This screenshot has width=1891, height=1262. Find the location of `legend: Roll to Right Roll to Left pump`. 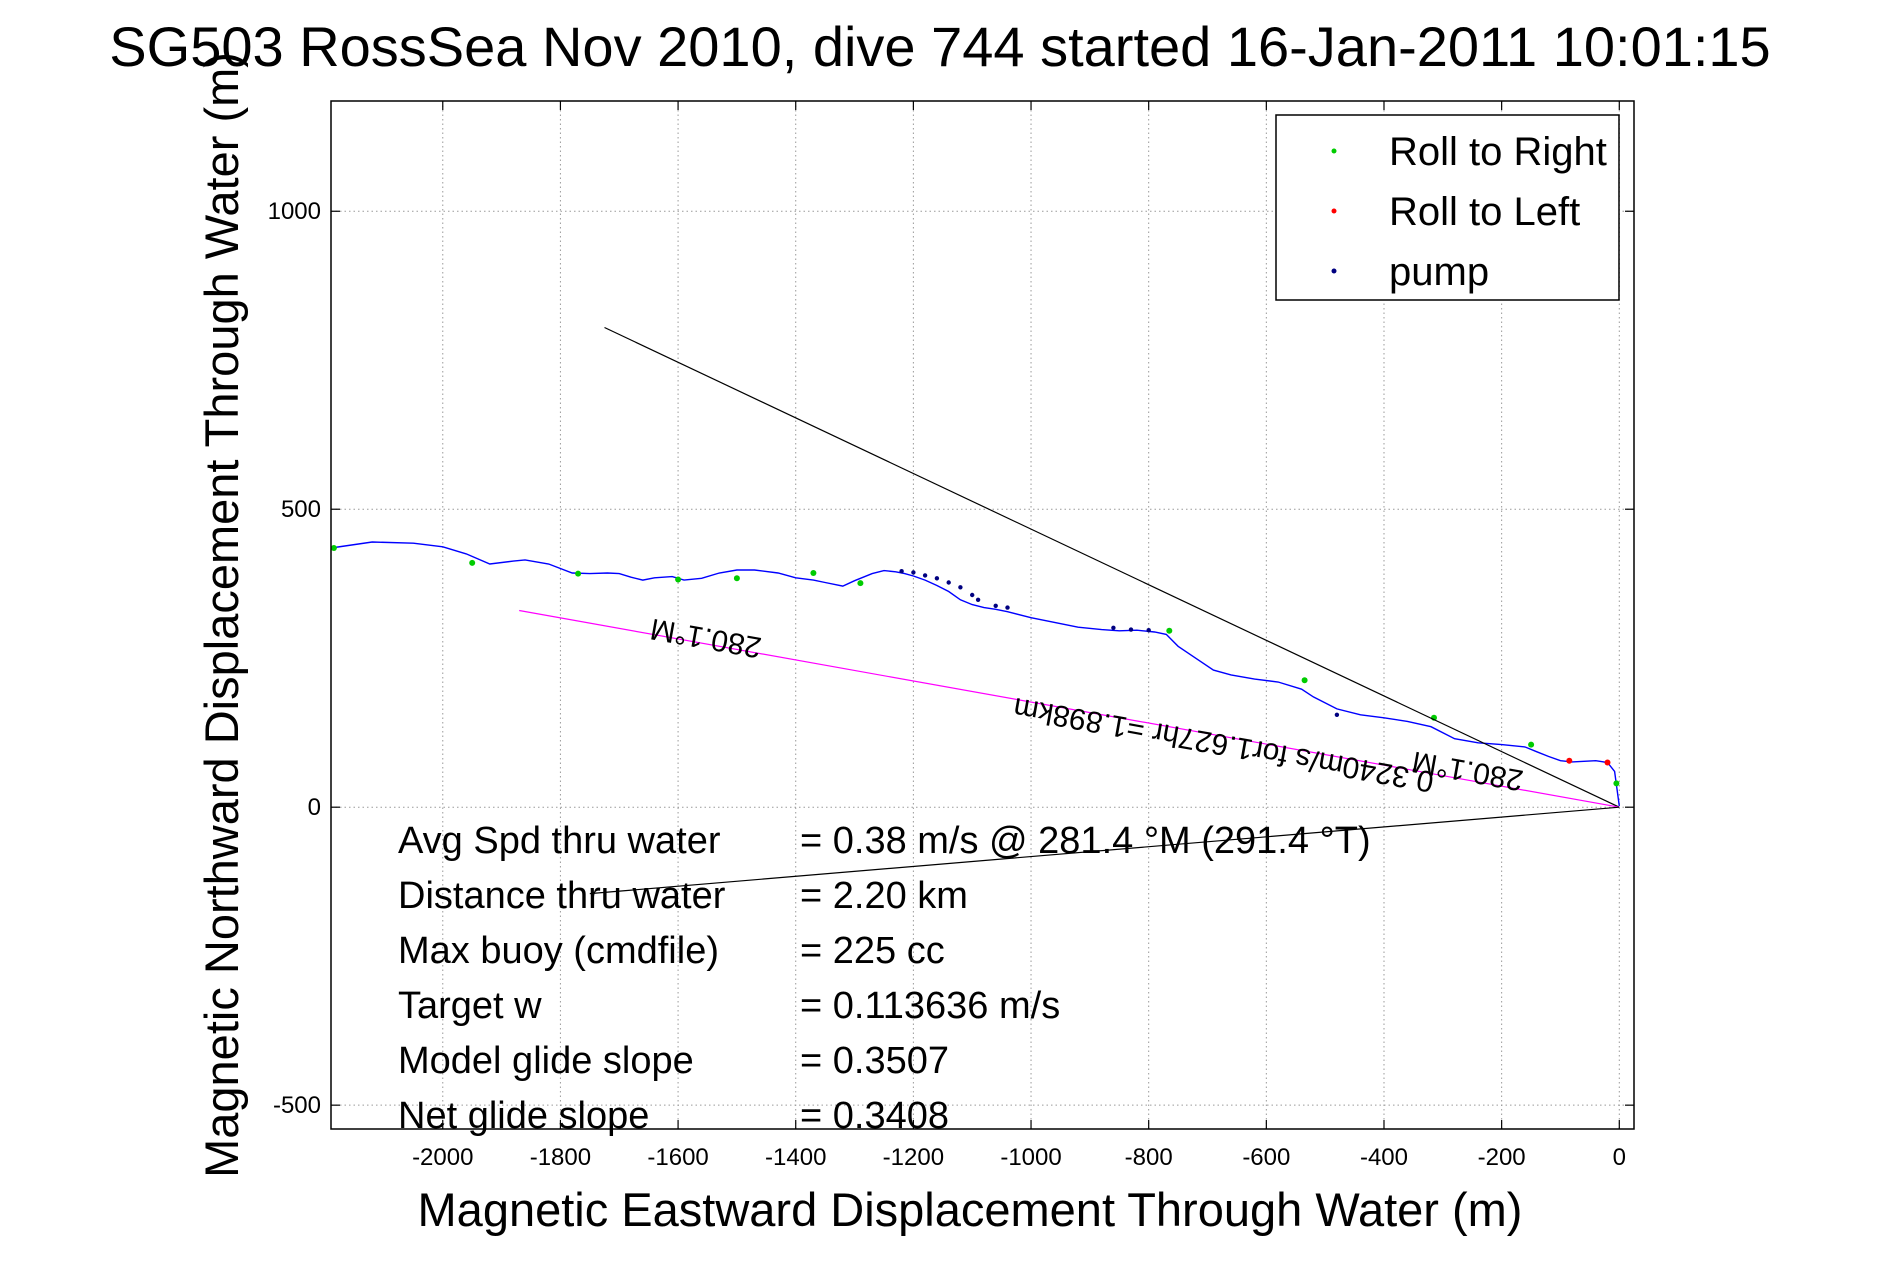

legend: Roll to Right Roll to Left pump is located at coordinates (1447, 207).